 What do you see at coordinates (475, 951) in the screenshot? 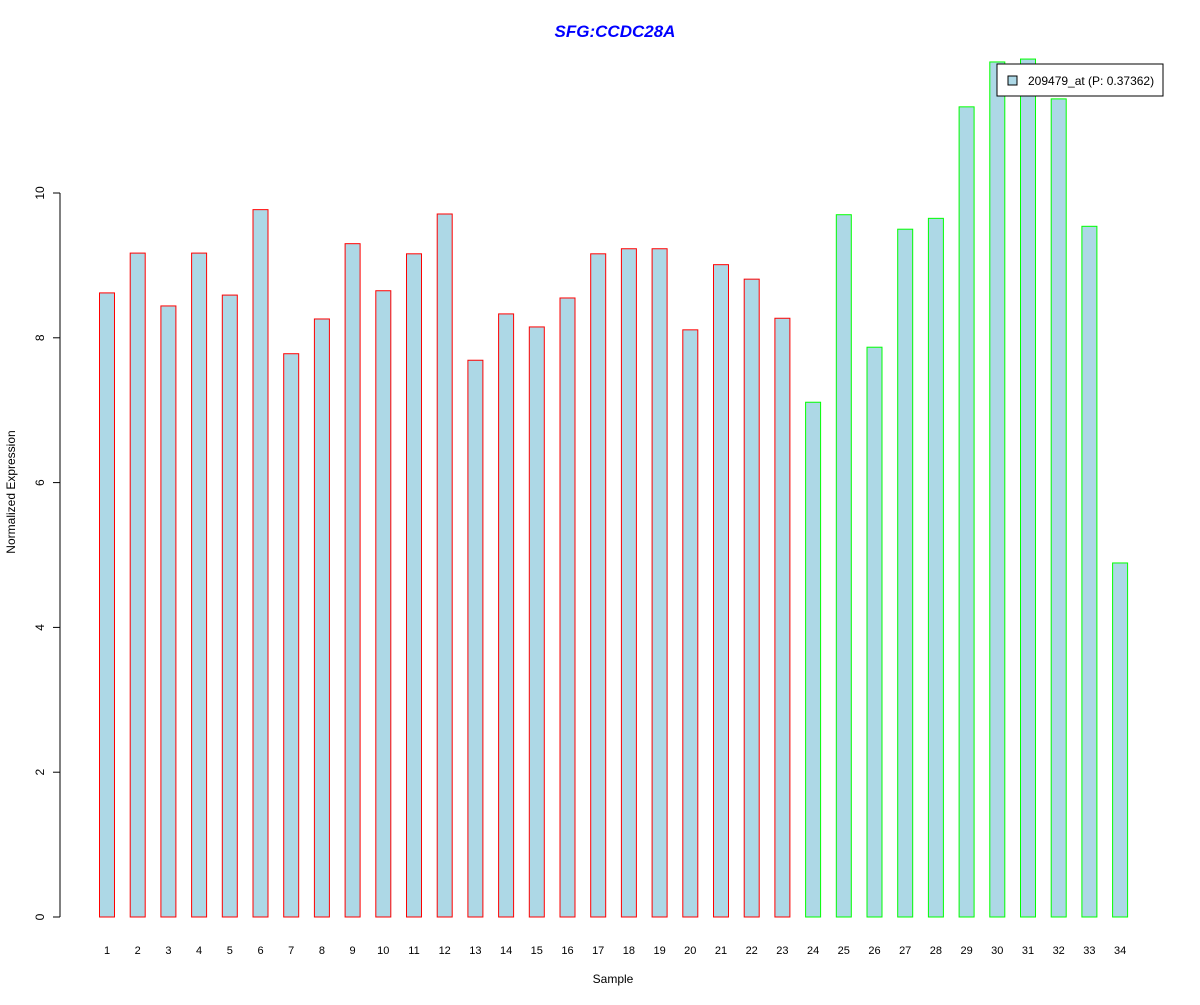
I see `x-tick-label: 13` at bounding box center [475, 951].